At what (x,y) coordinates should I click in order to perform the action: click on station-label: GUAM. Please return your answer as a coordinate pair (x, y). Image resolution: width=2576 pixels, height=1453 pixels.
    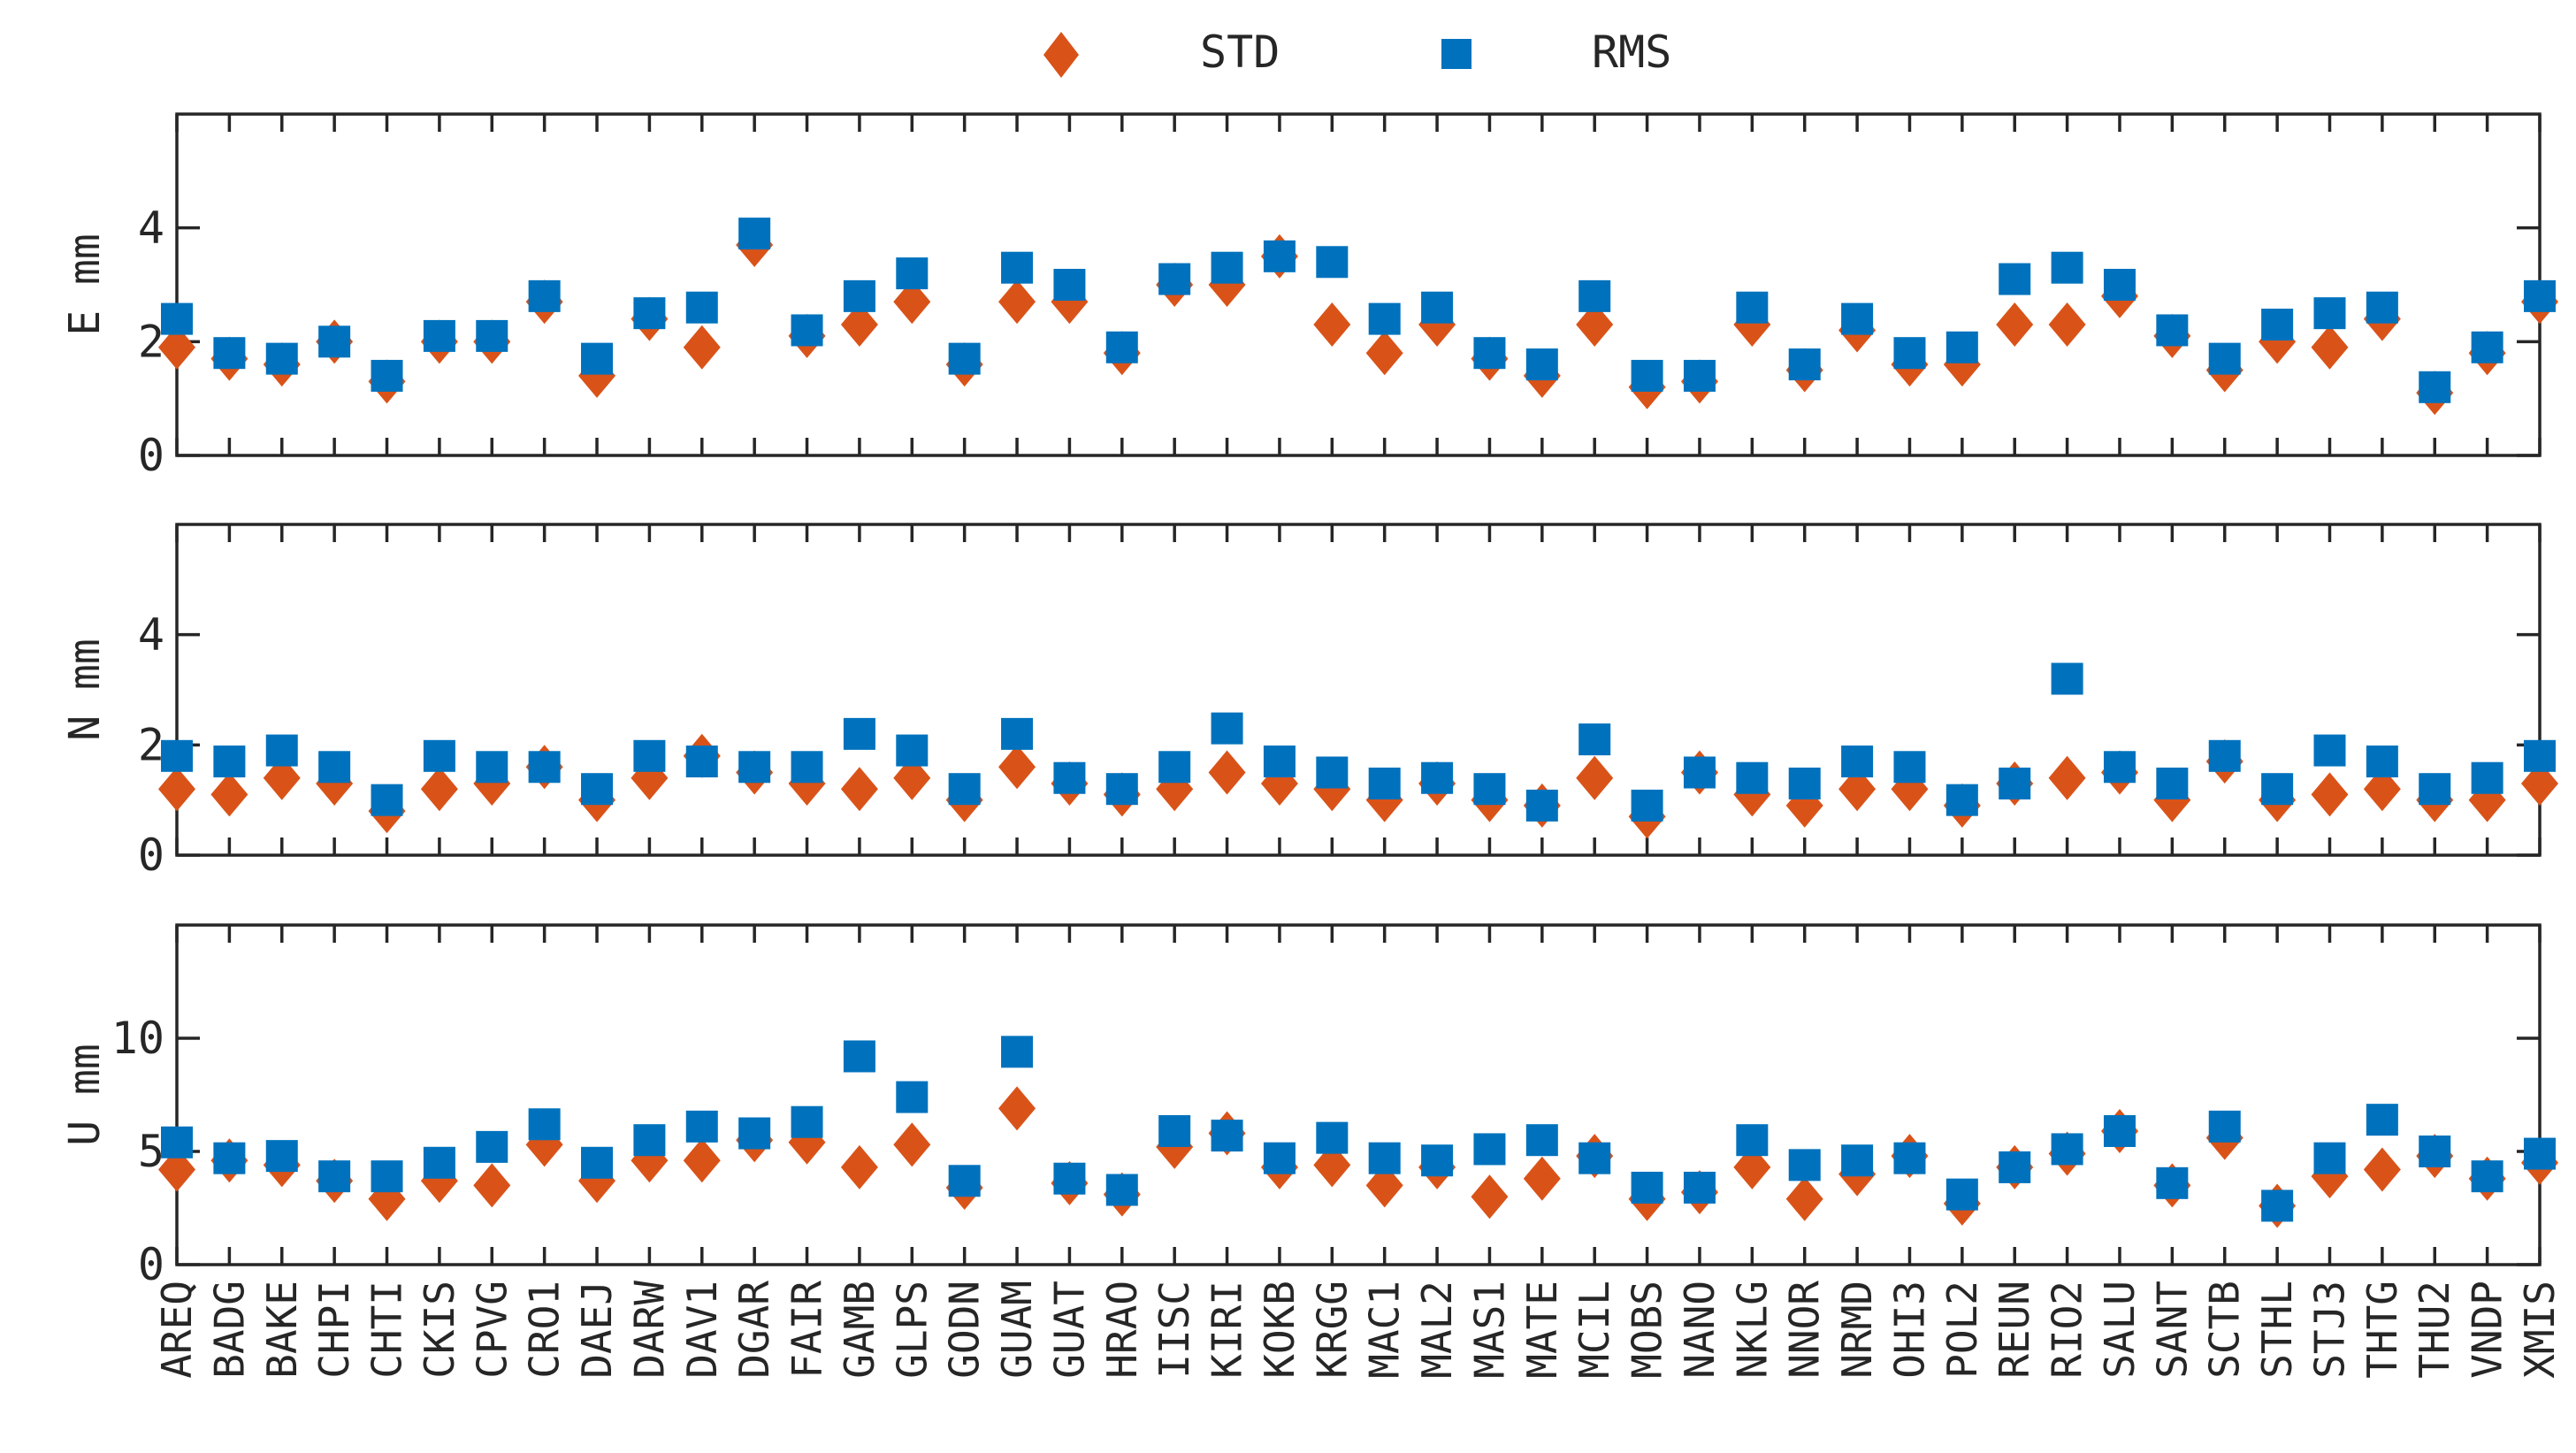
    Looking at the image, I should click on (1017, 1330).